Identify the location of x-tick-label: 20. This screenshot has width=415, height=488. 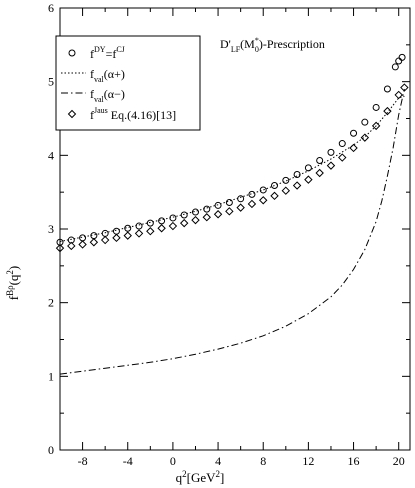
(399, 461).